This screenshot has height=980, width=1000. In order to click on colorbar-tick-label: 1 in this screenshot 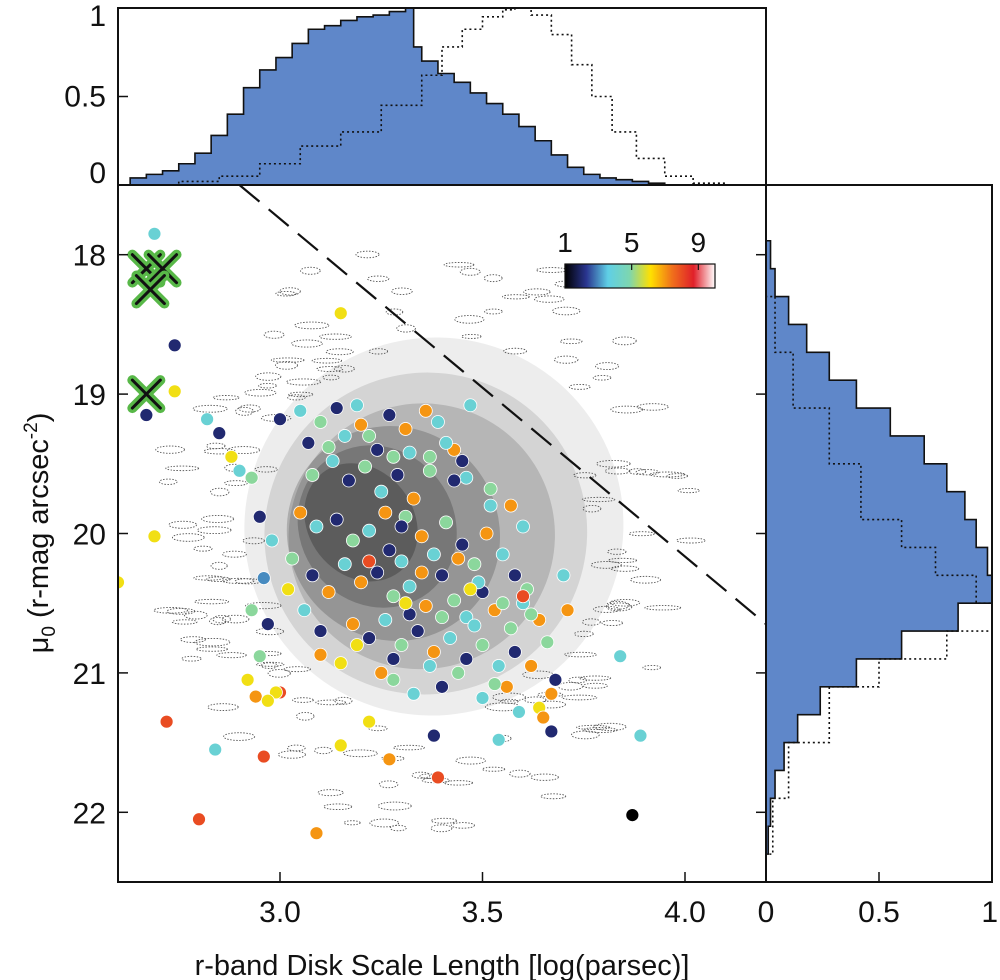, I will do `click(565, 242)`.